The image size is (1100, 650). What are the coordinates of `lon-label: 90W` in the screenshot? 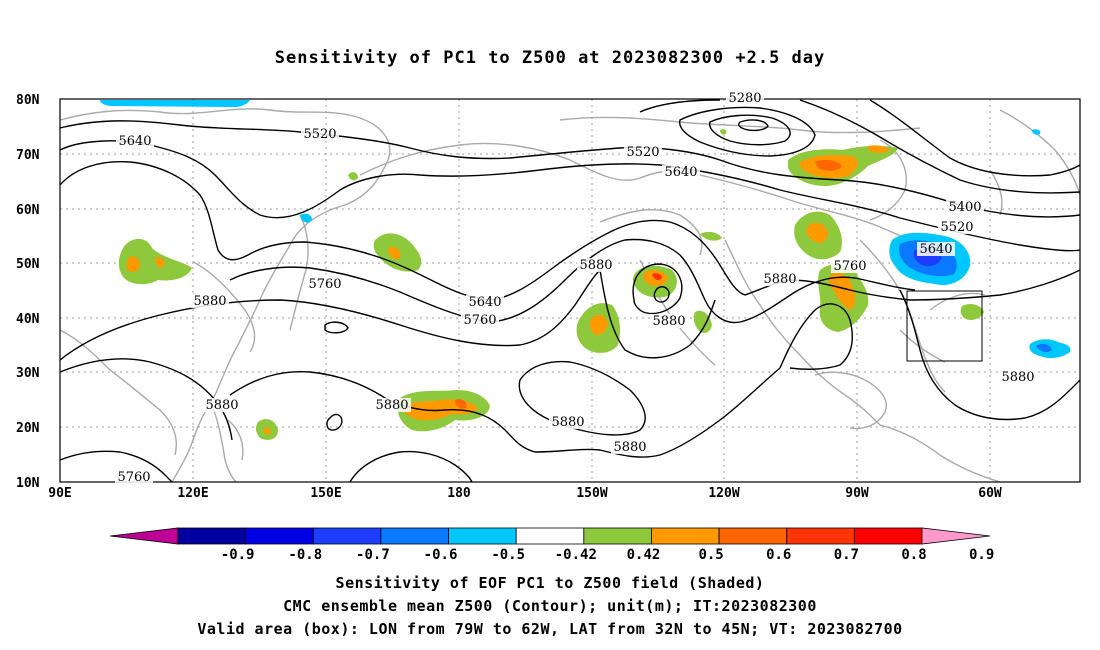 It's located at (857, 493).